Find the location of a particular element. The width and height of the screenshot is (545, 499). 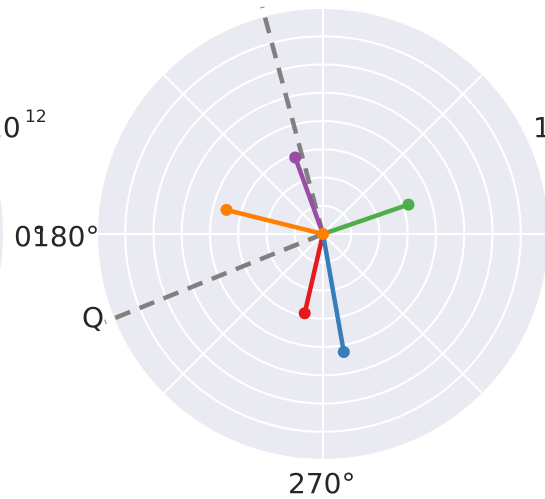

left-partial-background is located at coordinates (1, 234).